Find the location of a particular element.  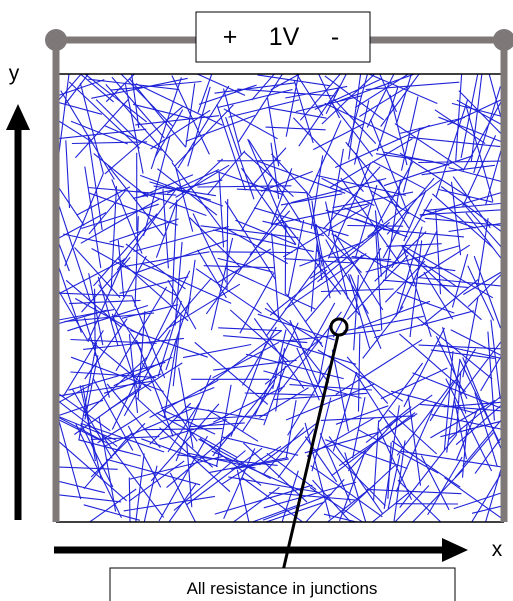

y-axis-label: y is located at coordinates (14, 73).